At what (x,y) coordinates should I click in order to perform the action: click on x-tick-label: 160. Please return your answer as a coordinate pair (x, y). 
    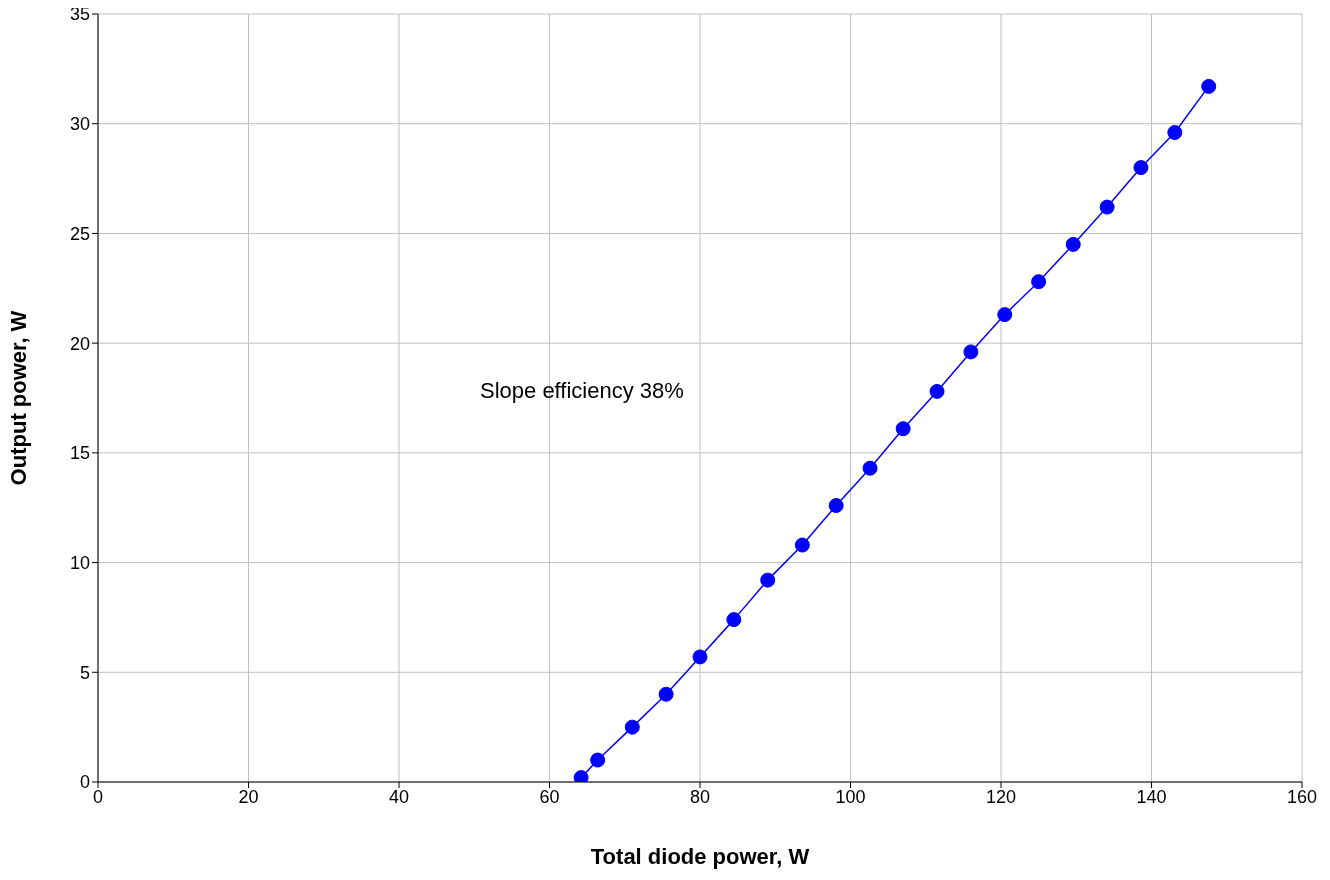
    Looking at the image, I should click on (1302, 796).